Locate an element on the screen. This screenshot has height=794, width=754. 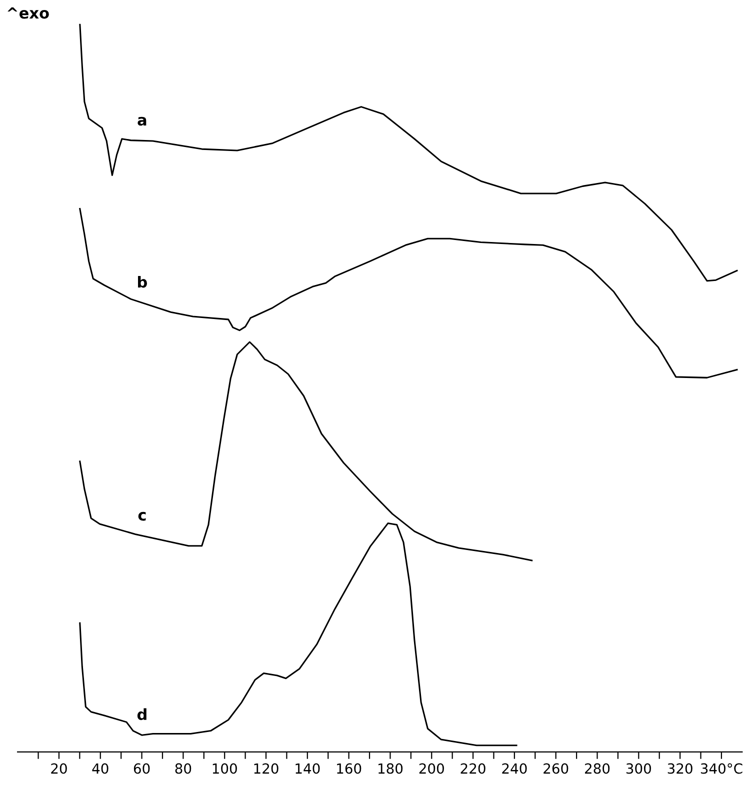
series-label: d is located at coordinates (141, 714).